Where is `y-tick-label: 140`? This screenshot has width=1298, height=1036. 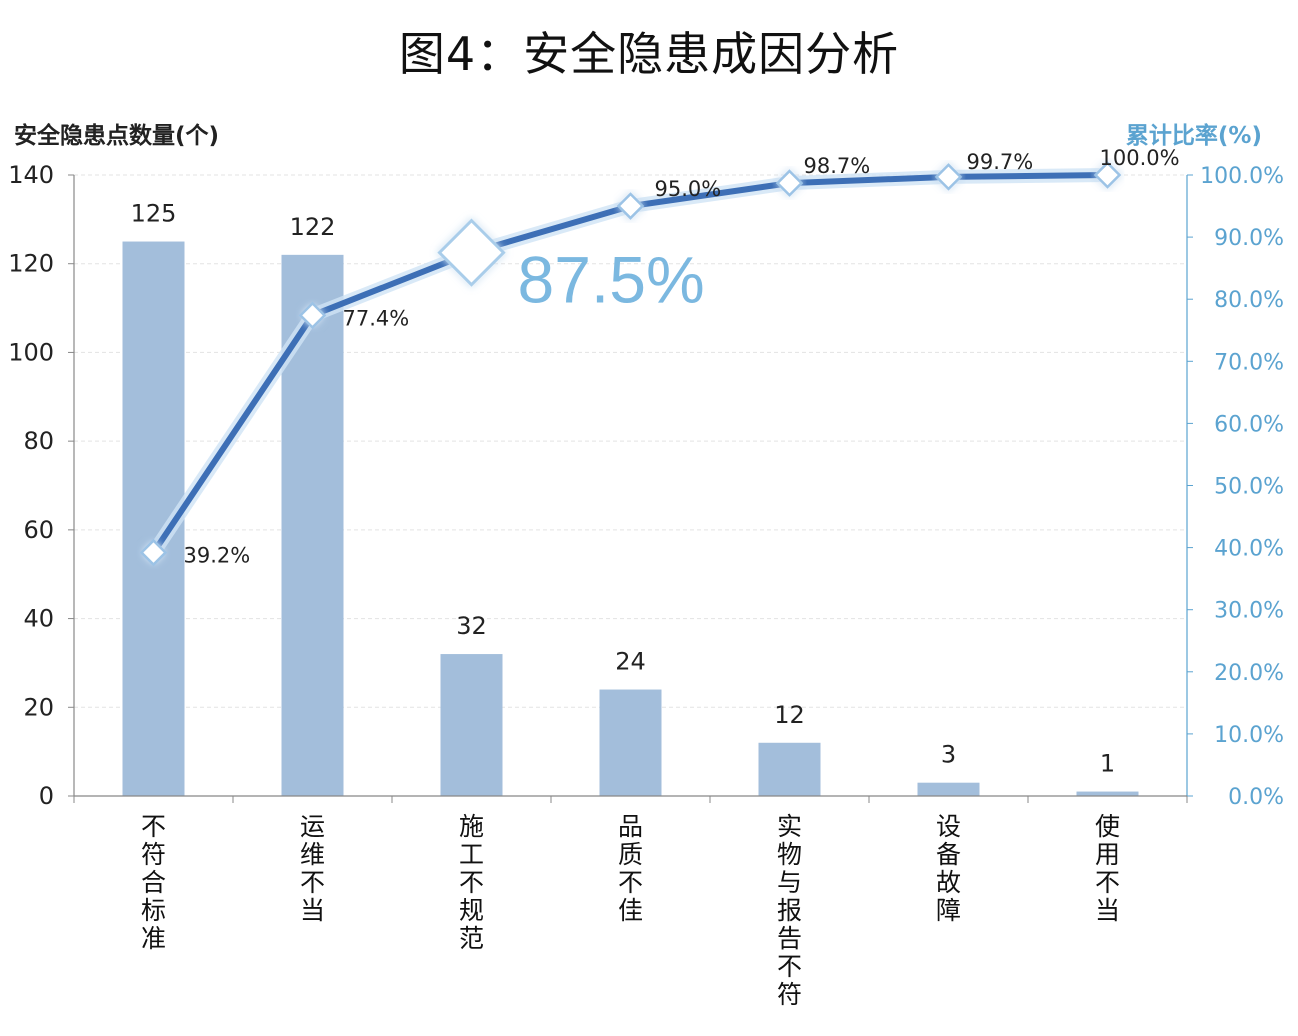 y-tick-label: 140 is located at coordinates (31, 175).